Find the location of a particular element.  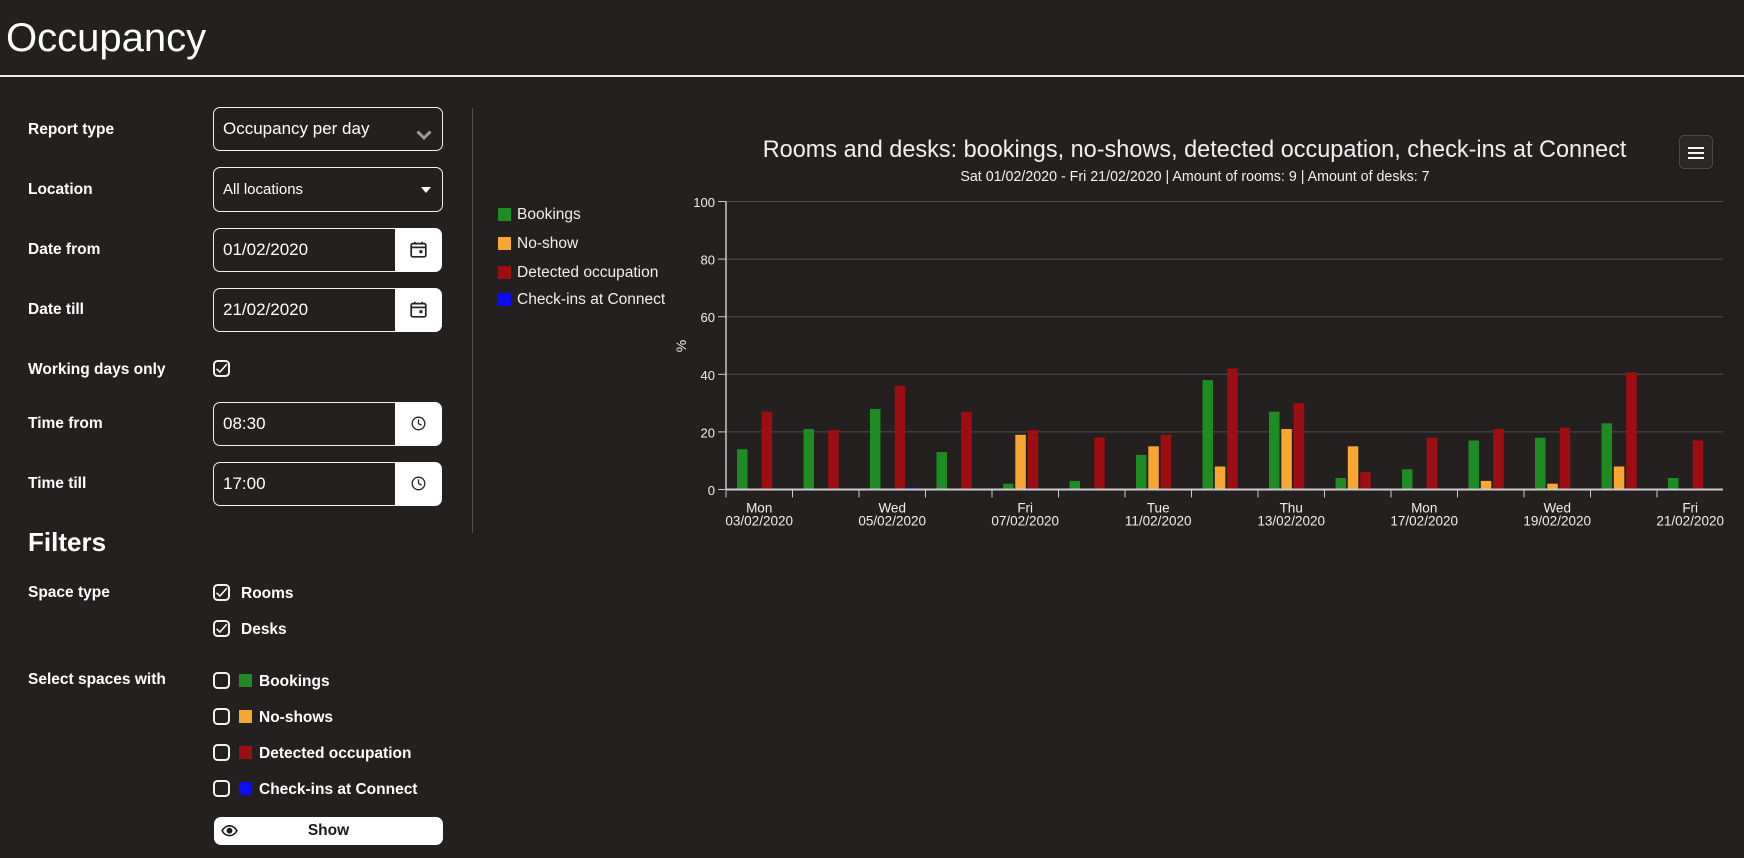

svg-text: 60 is located at coordinates (708, 317).